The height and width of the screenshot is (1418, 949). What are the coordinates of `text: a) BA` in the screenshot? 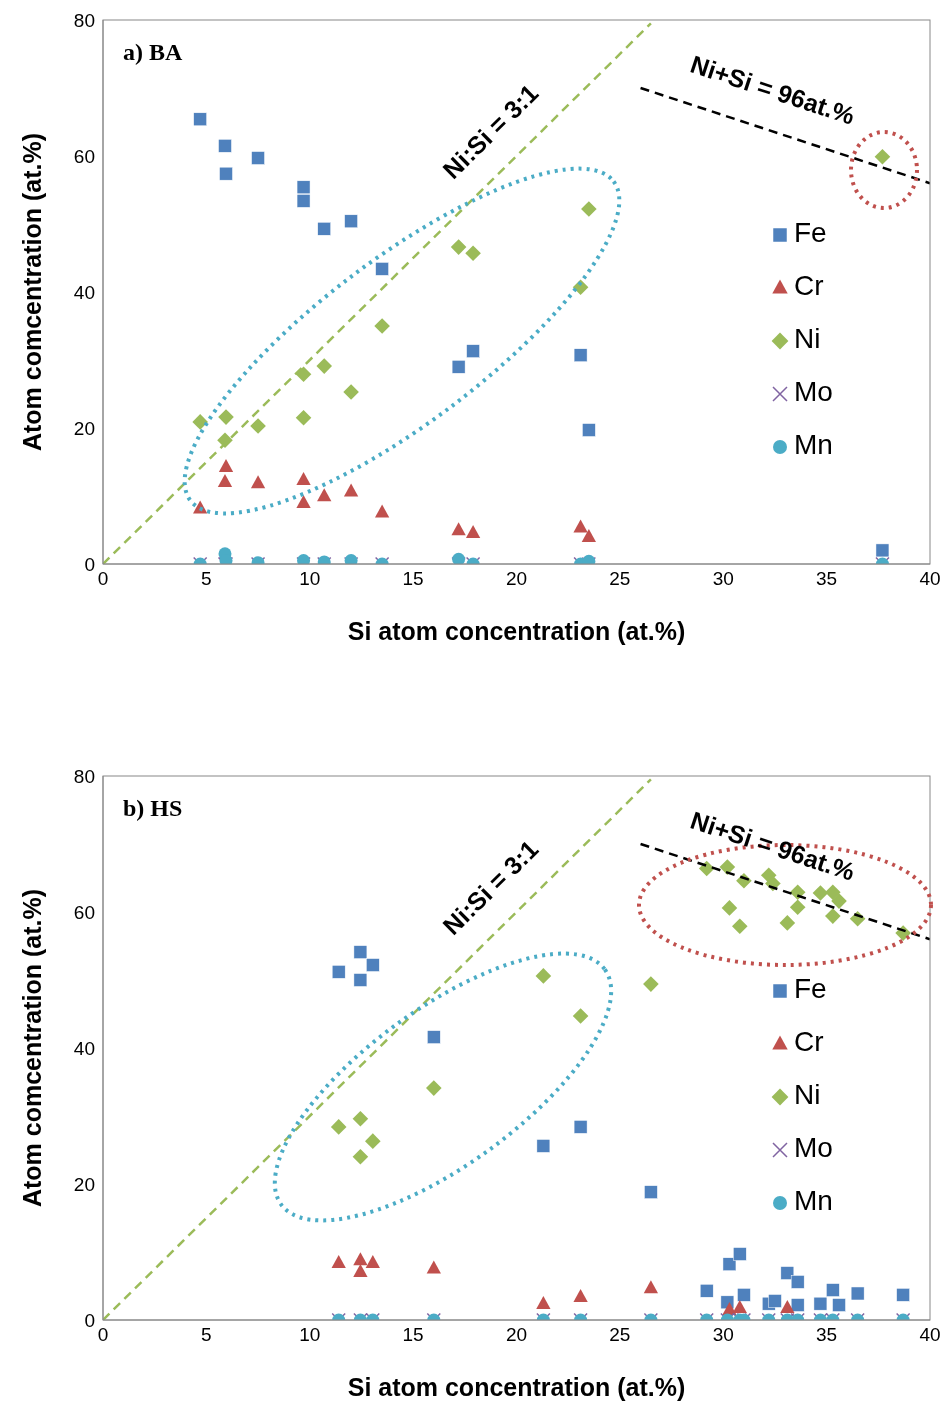 It's located at (153, 52).